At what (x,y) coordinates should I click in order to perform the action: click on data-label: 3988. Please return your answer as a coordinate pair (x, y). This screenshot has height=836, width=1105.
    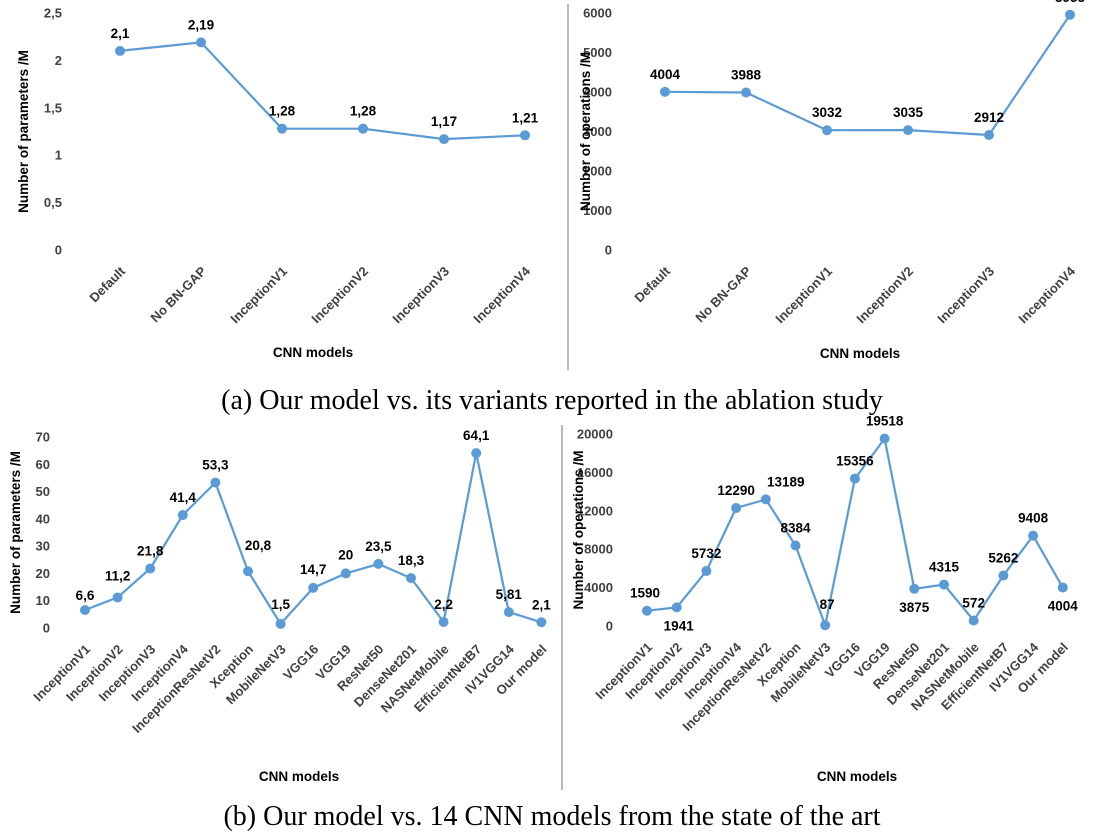
    Looking at the image, I should click on (746, 74).